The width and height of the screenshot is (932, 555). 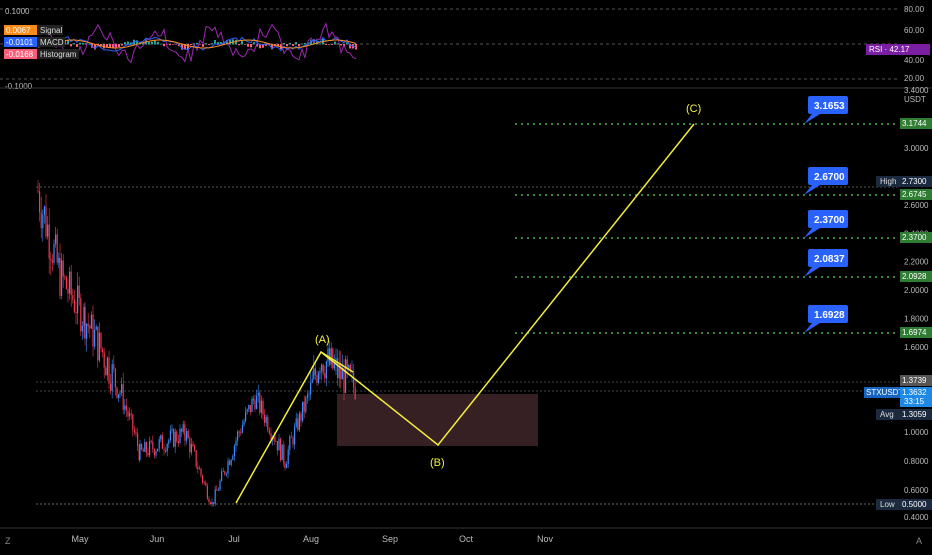 I want to click on price-tick-label-11: 0.4000, so click(x=916, y=517).